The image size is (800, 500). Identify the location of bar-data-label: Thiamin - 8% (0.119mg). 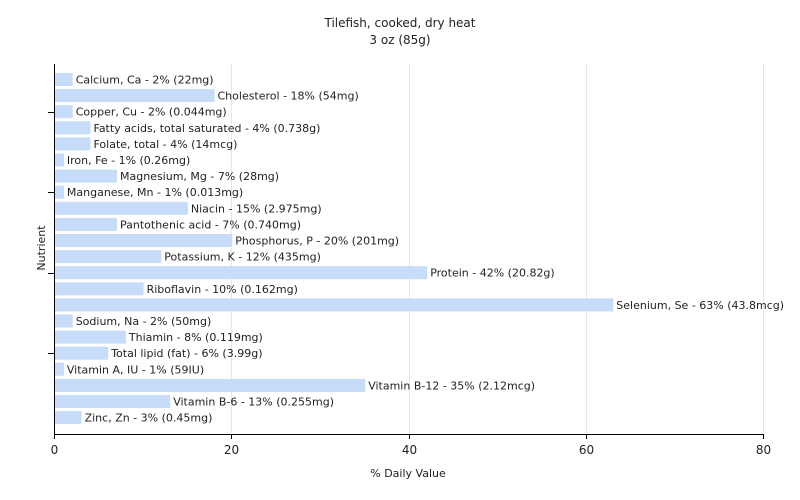
(195, 337).